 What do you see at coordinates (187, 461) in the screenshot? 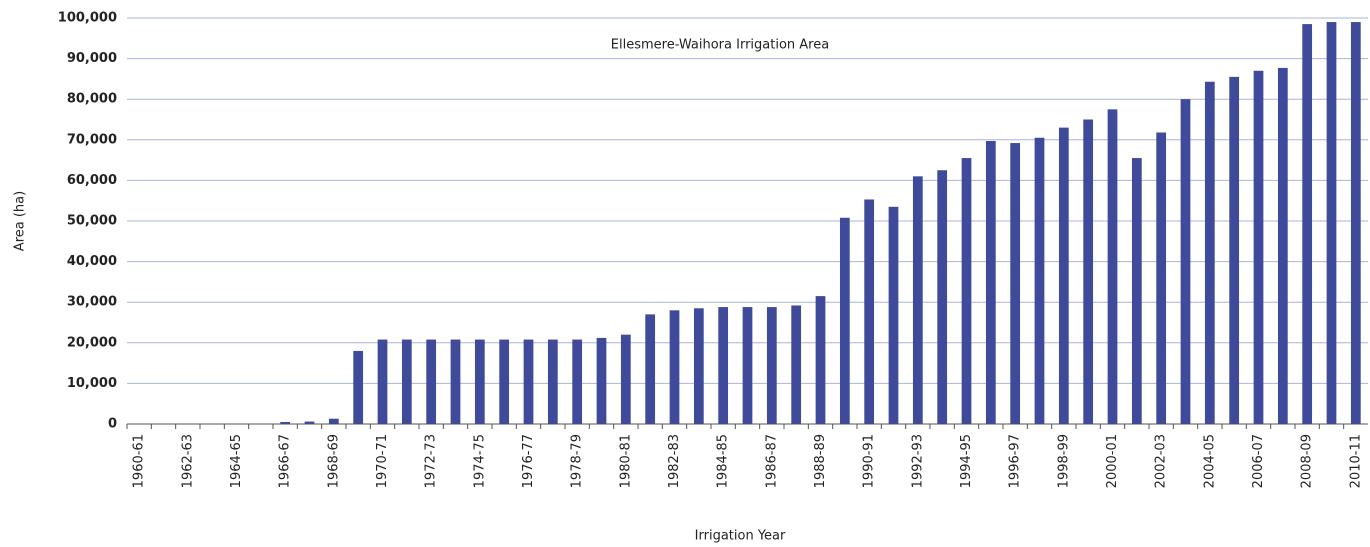
I see `x-tick-label: 1962-63` at bounding box center [187, 461].